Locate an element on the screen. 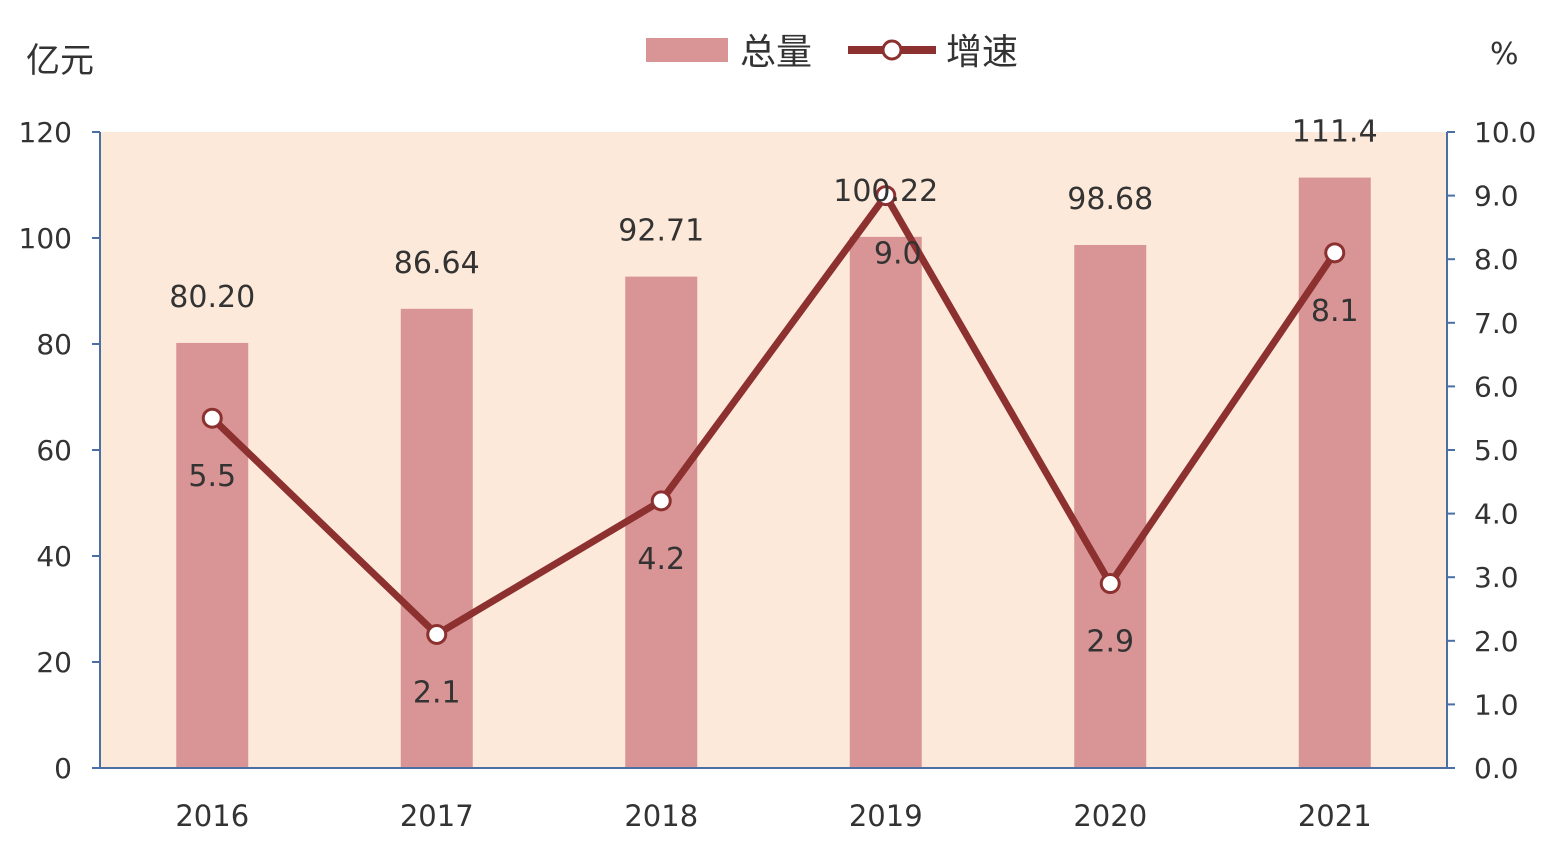 The image size is (1563, 846). x-tick-label: 2021 is located at coordinates (1335, 816).